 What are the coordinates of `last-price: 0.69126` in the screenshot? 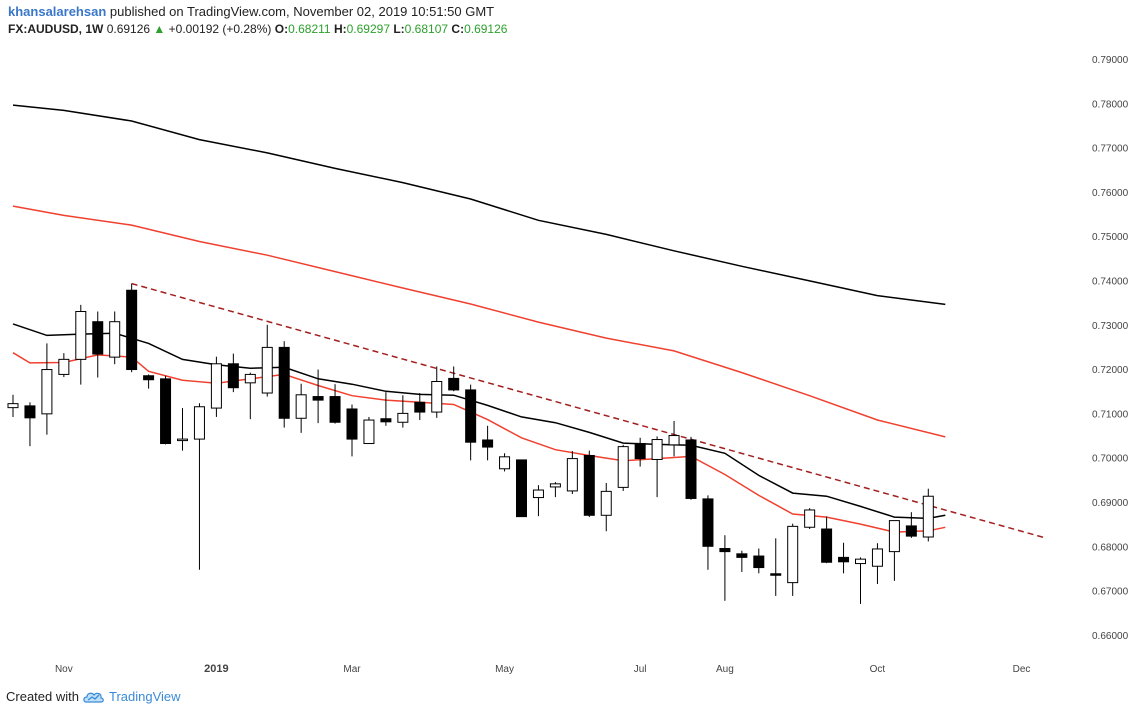 It's located at (128, 29).